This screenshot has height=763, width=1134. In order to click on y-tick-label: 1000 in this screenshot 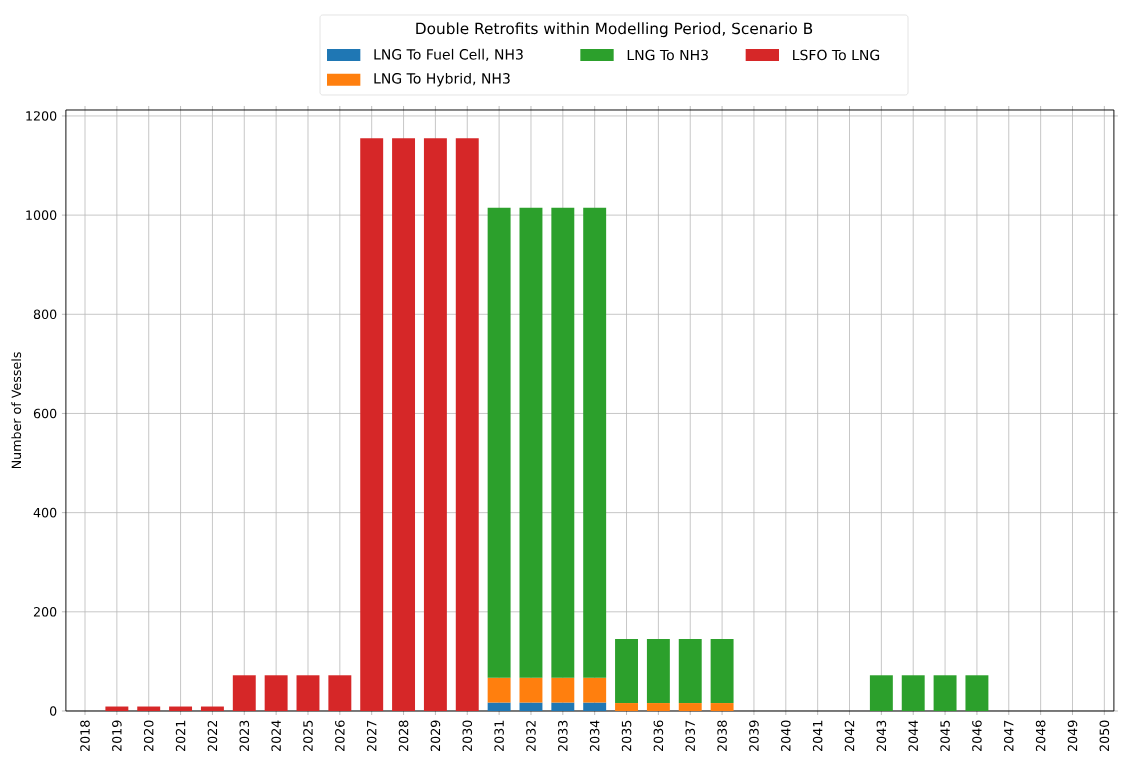, I will do `click(41, 215)`.